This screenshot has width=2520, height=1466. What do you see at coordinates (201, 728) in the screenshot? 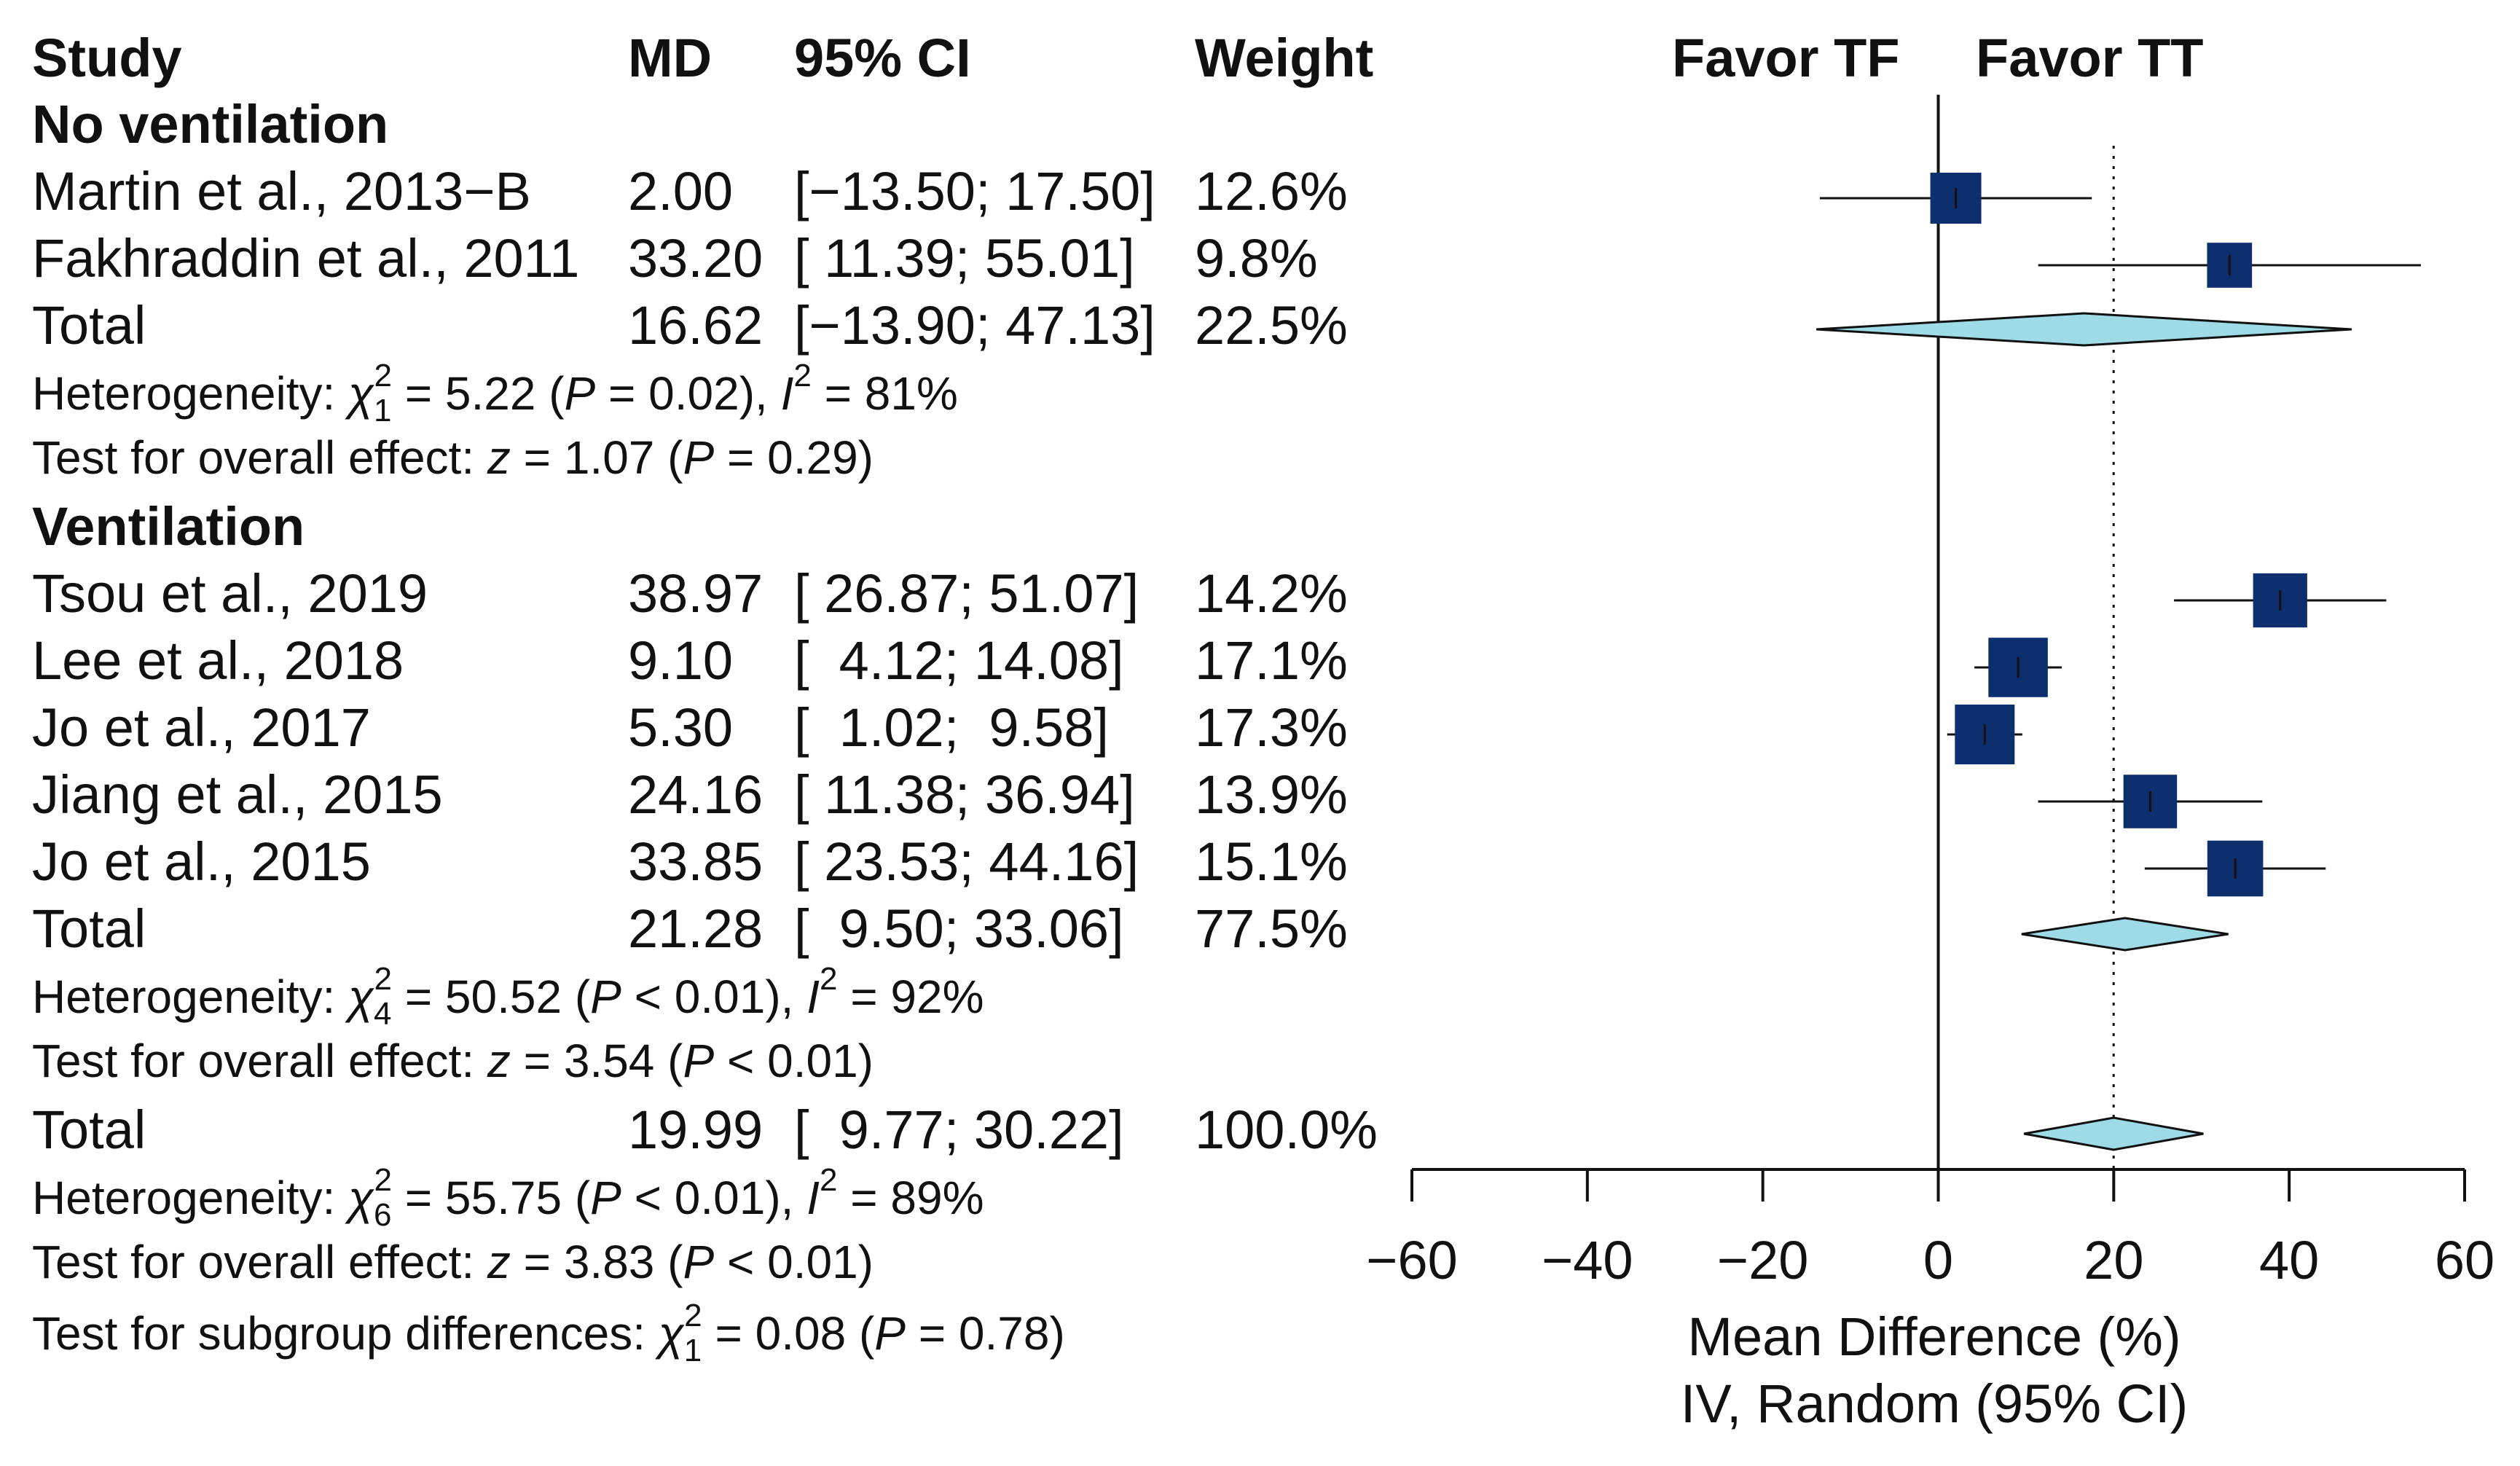
I see `study-name: Jo et al., 2017` at bounding box center [201, 728].